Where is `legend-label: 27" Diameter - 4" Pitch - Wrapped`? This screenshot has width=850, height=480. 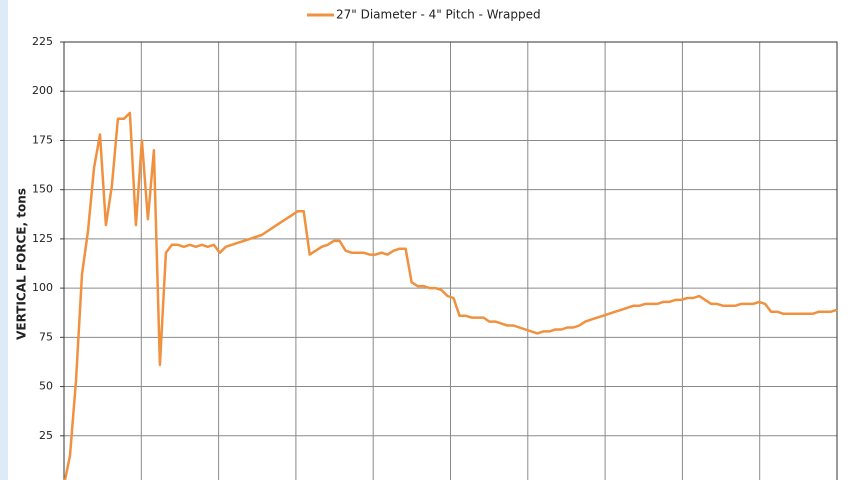
legend-label: 27" Diameter - 4" Pitch - Wrapped is located at coordinates (438, 15).